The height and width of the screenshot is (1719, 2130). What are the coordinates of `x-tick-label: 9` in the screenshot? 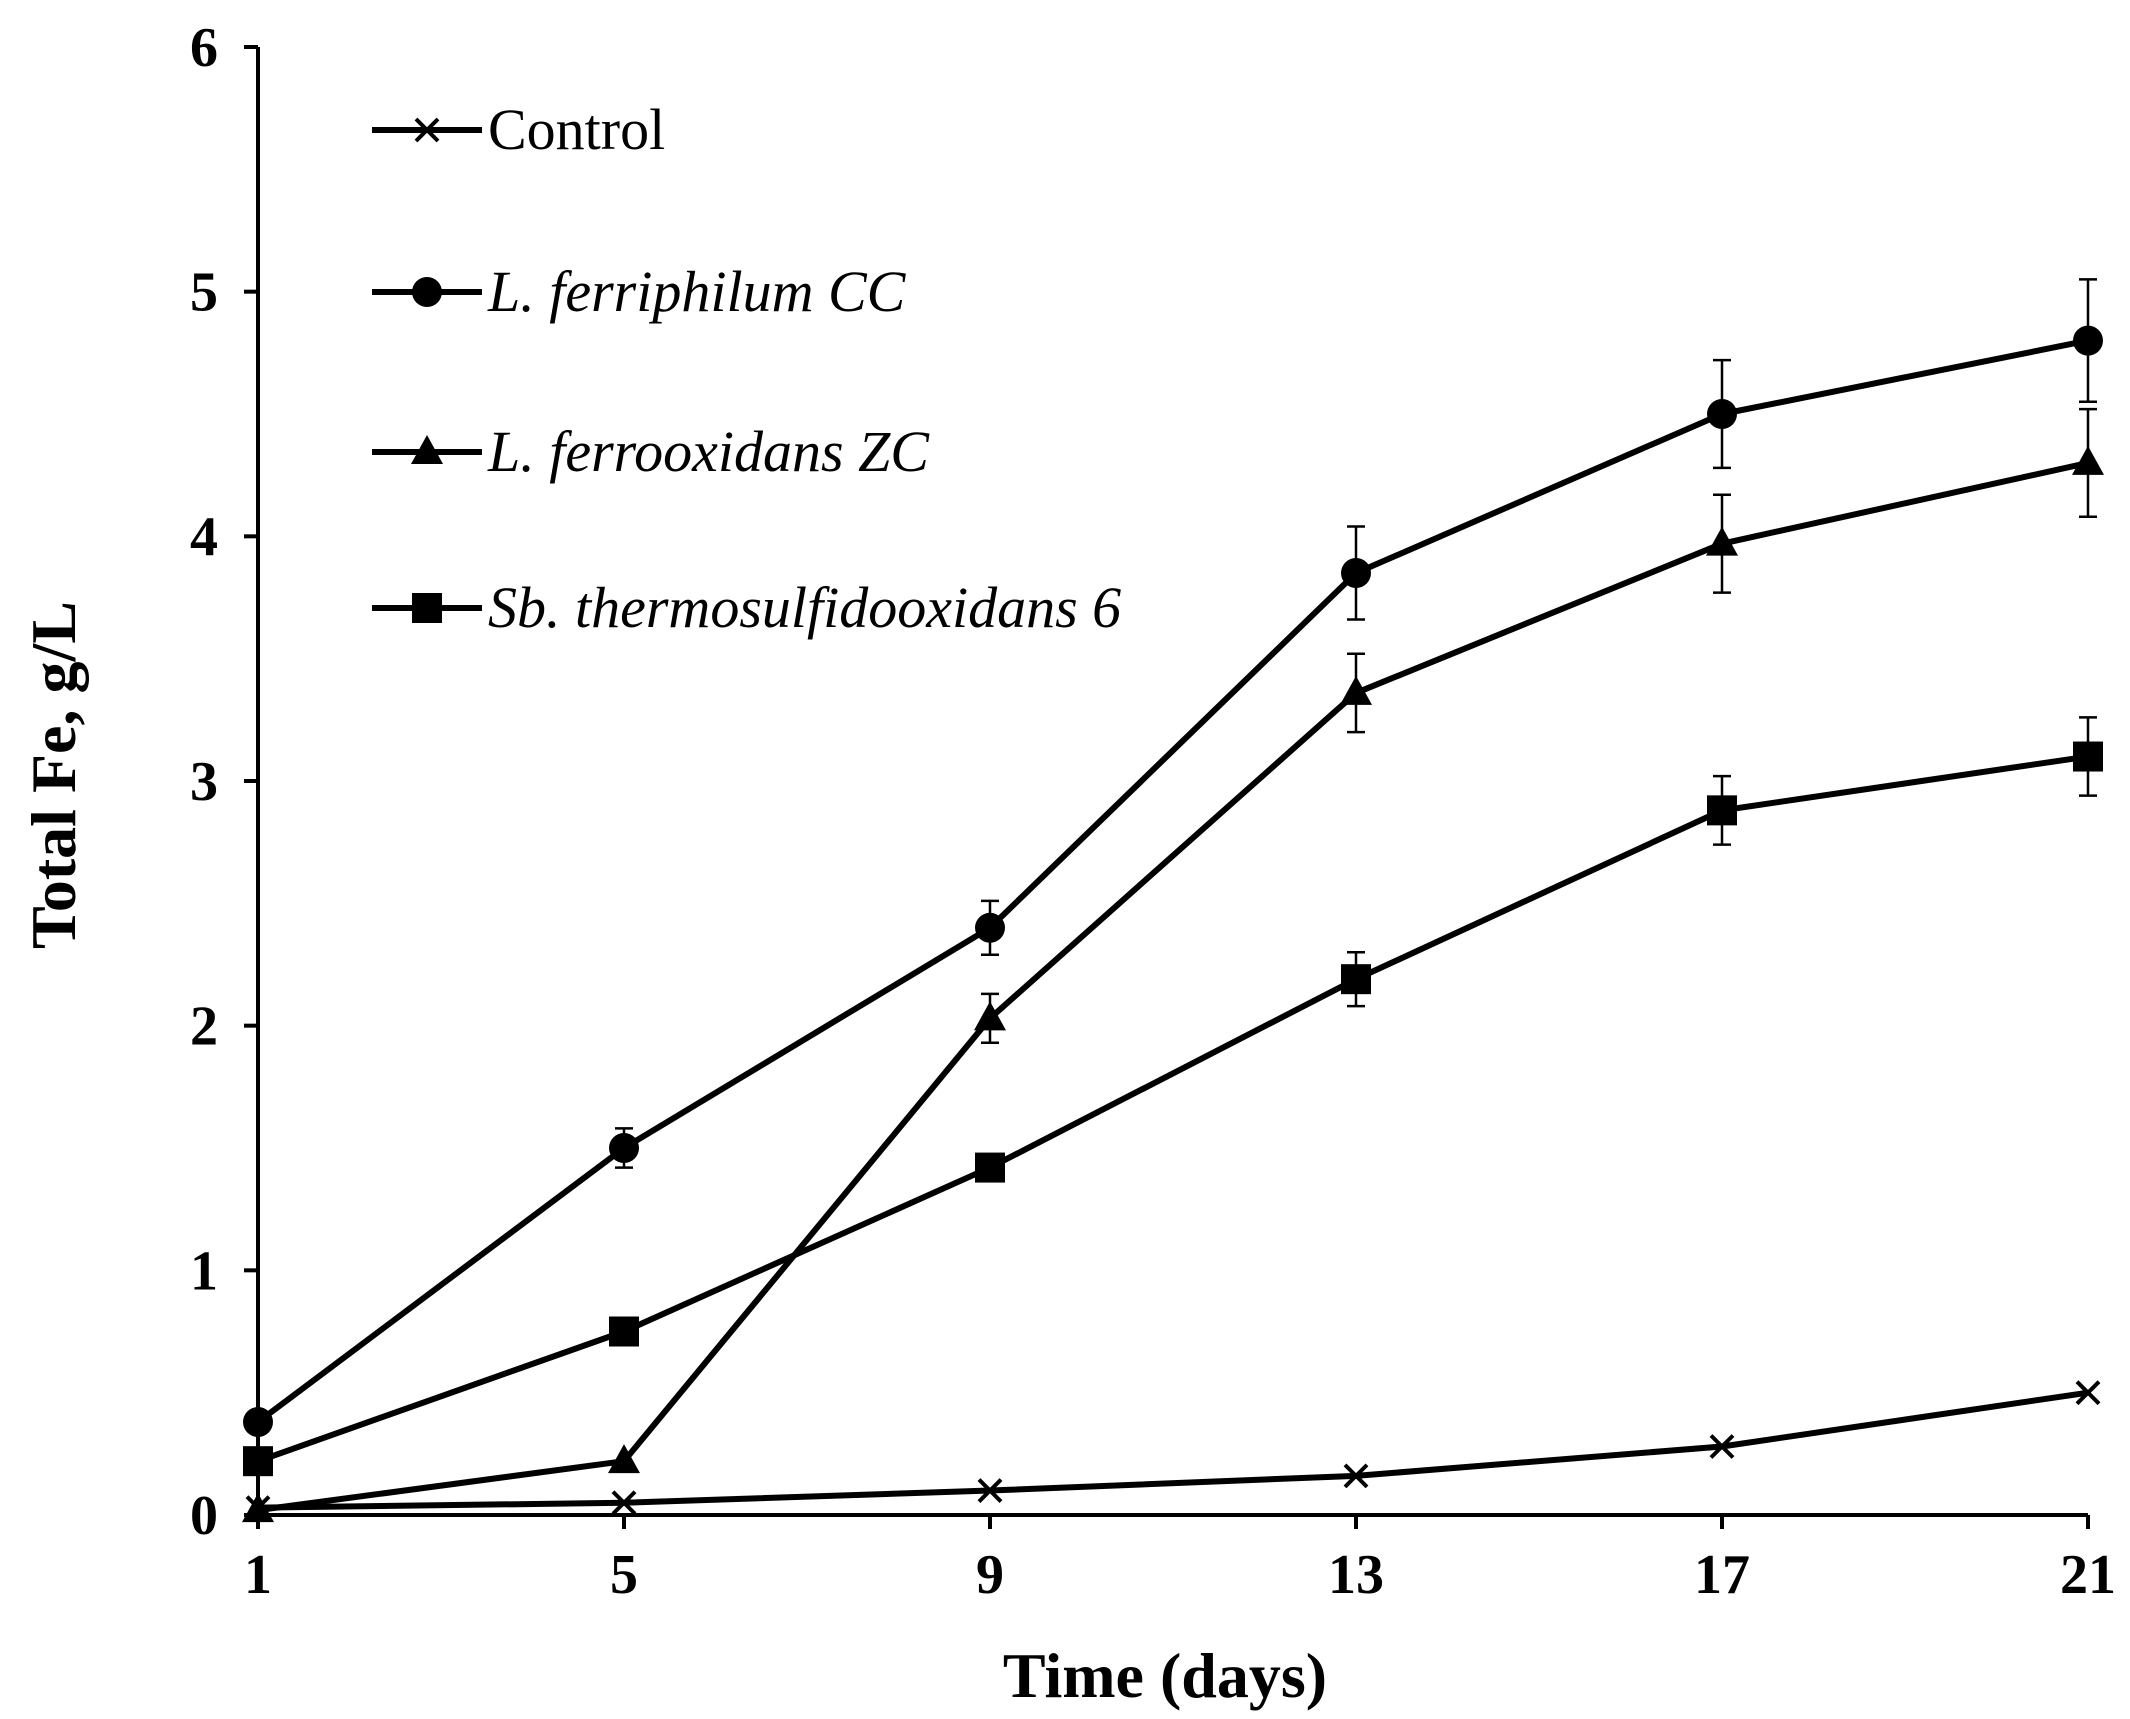 It's located at (990, 1575).